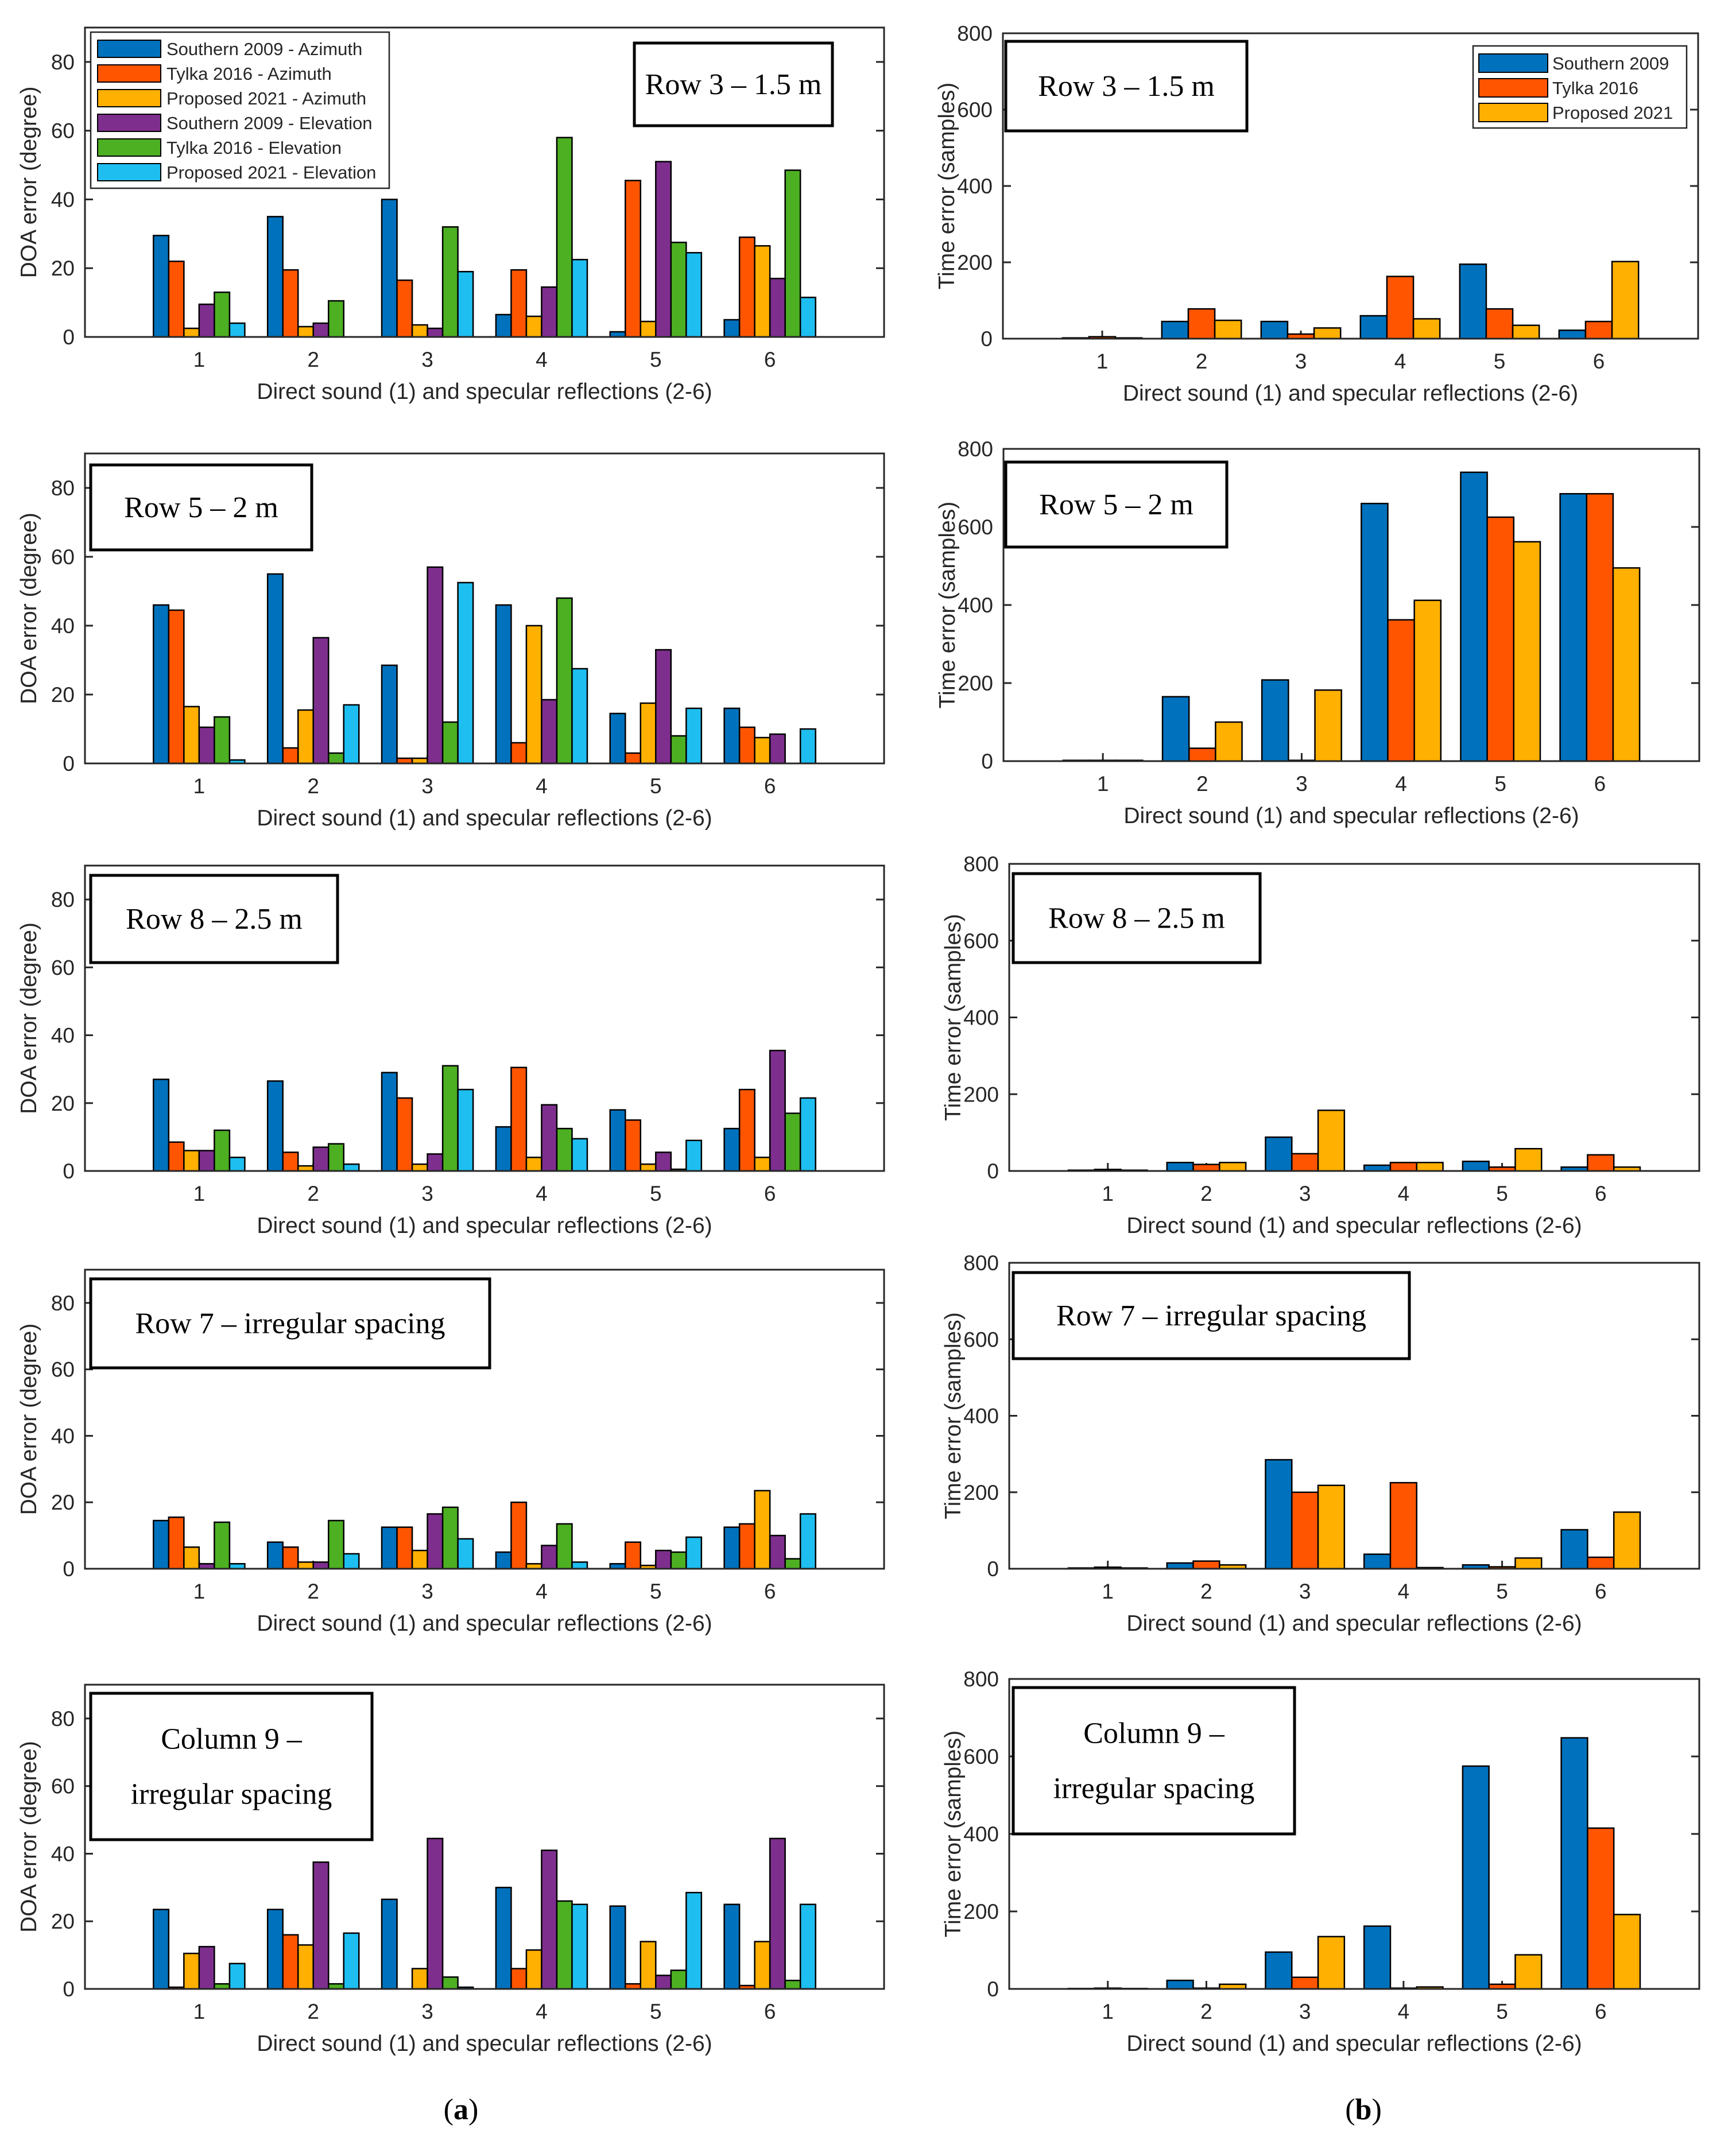  What do you see at coordinates (63, 1787) in the screenshot?
I see `y-tick-label: 60` at bounding box center [63, 1787].